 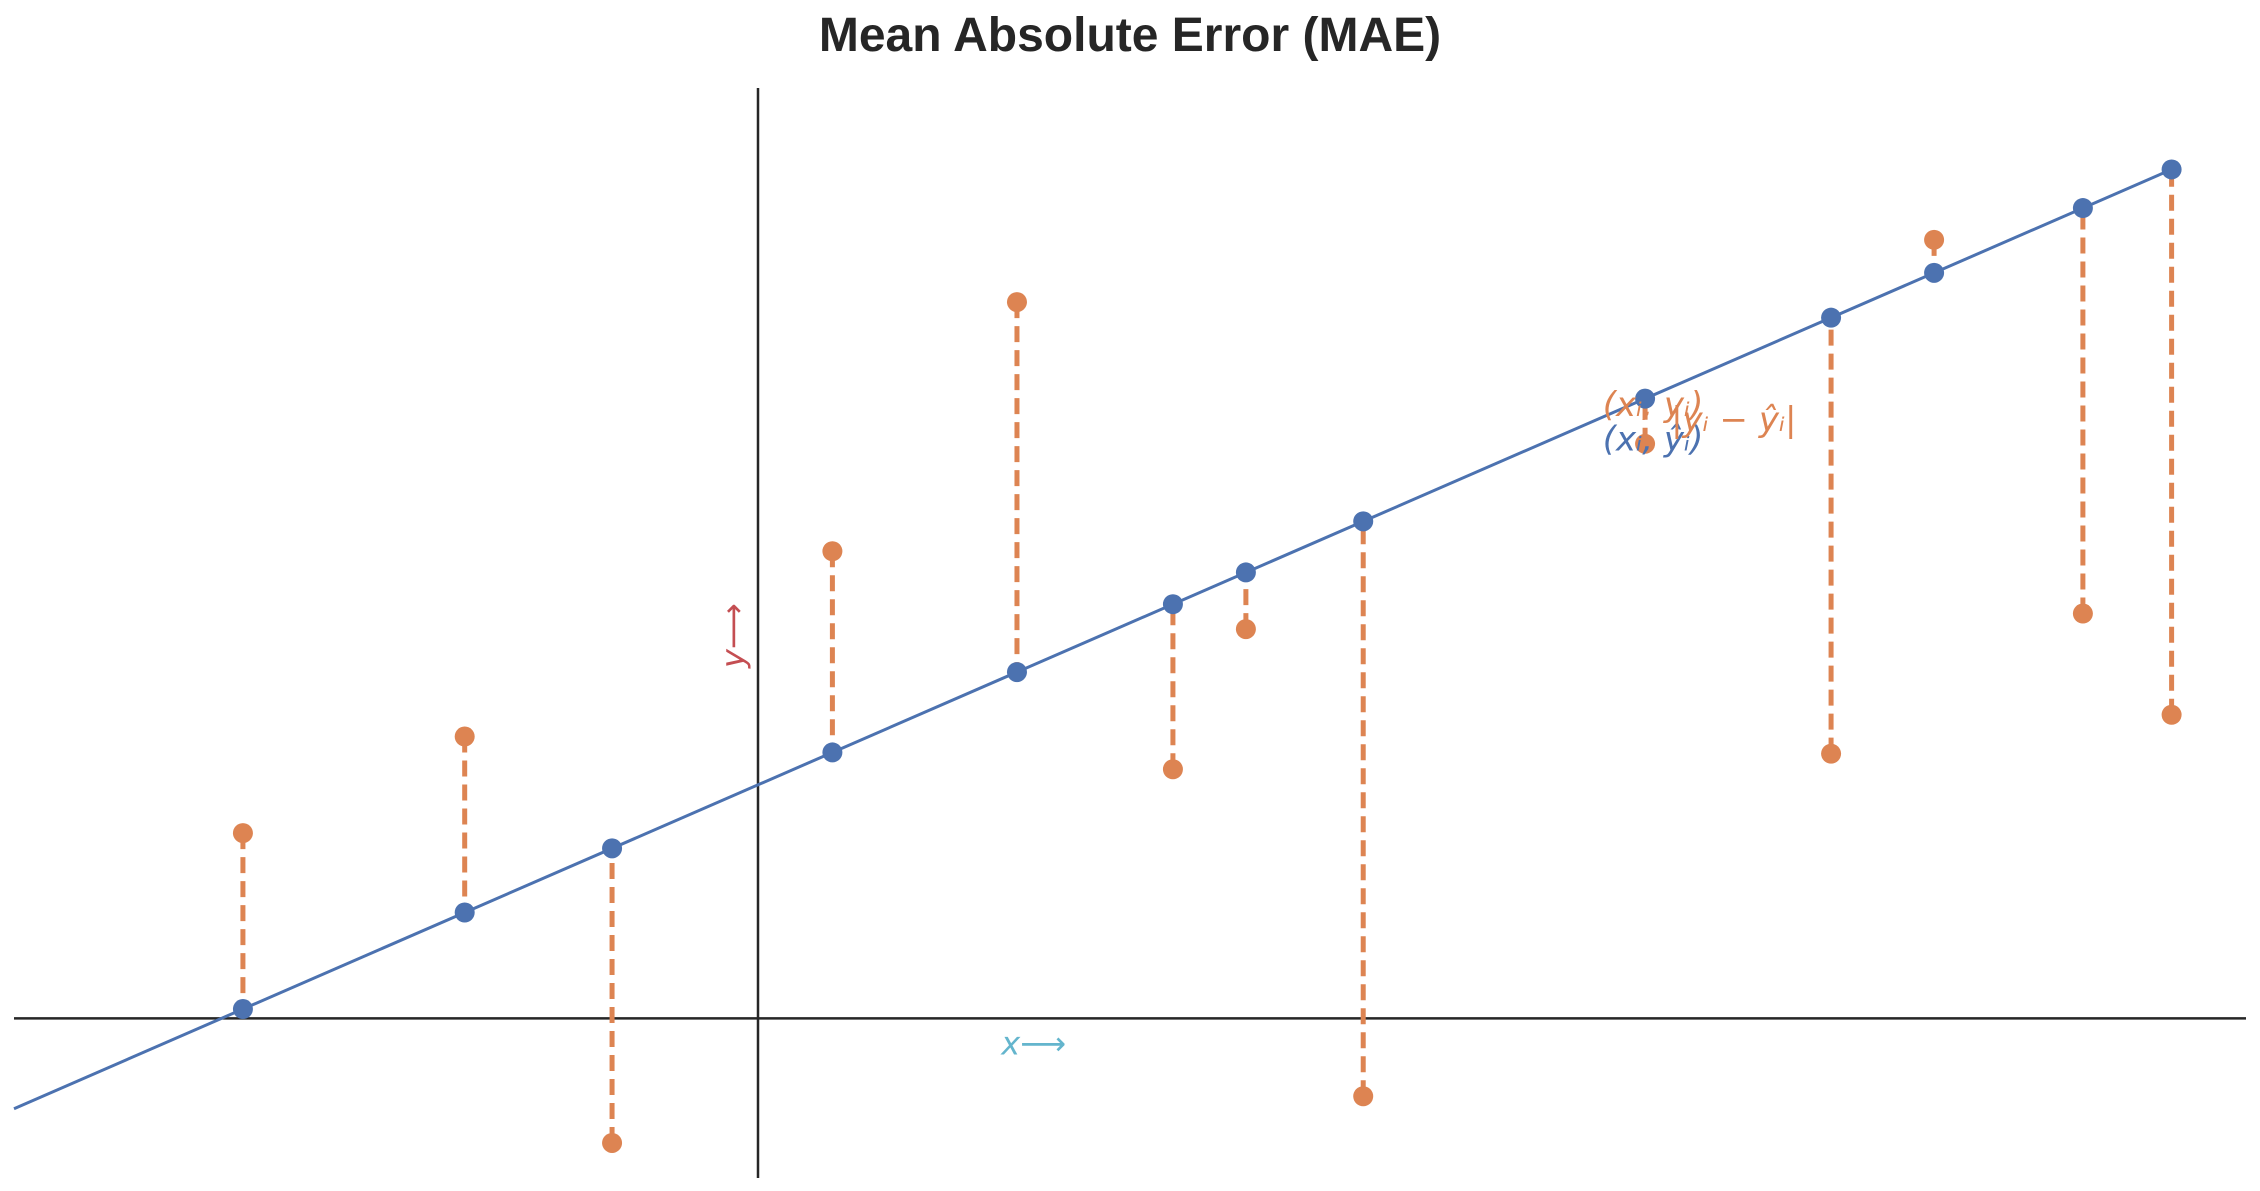 What do you see at coordinates (1733, 420) in the screenshot?
I see `absolute-error-annotation: |yᵢ − ŷᵢ|` at bounding box center [1733, 420].